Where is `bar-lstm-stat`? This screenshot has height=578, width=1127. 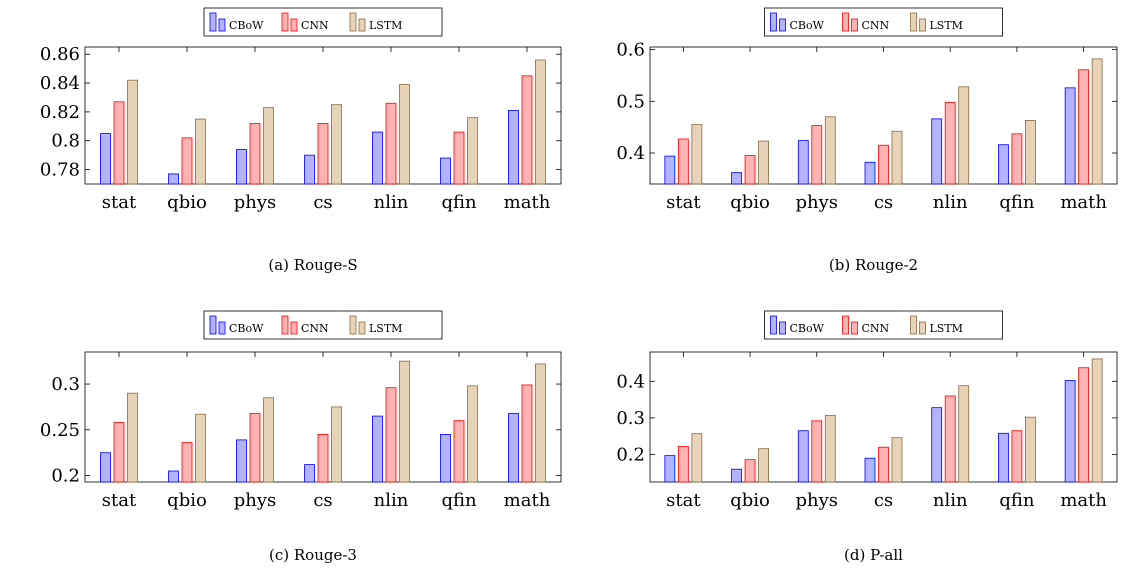
bar-lstm-stat is located at coordinates (697, 154).